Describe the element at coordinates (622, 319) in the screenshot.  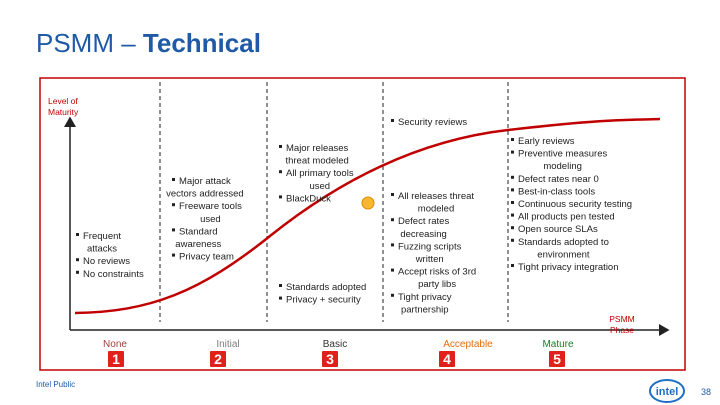
I see `x-axis-label: PSMM` at that location.